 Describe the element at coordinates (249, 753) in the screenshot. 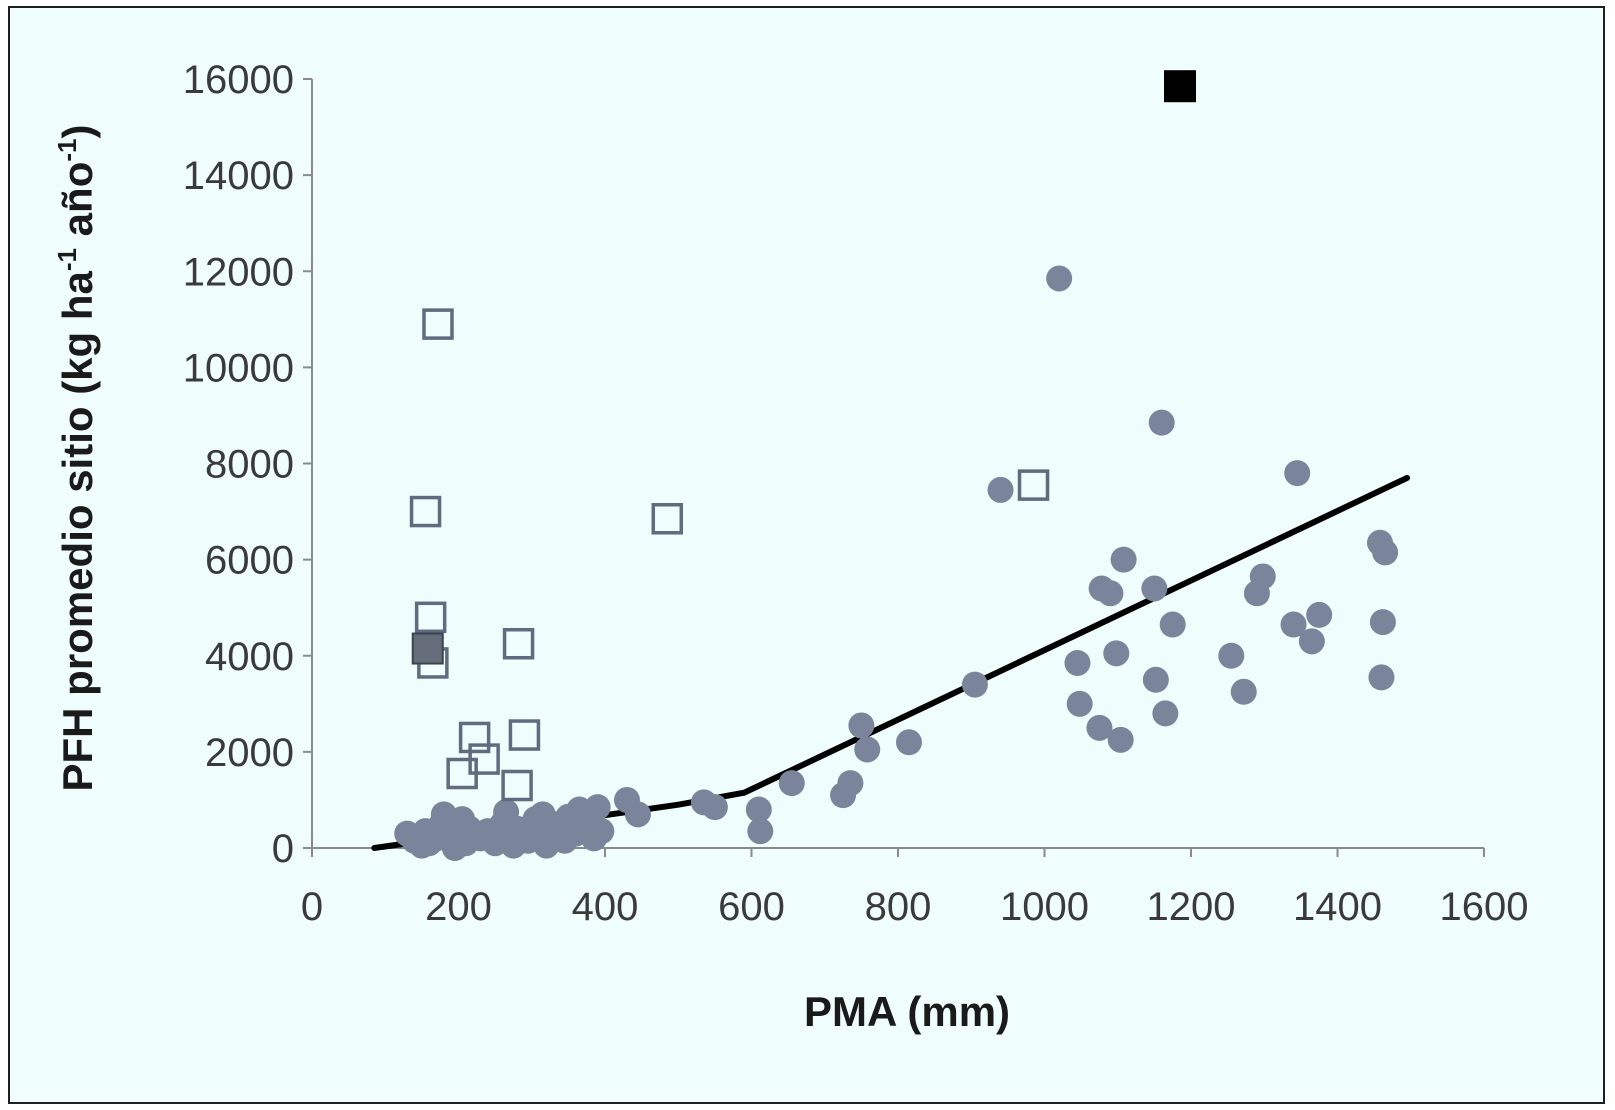

I see `y-tick-label: 2000` at that location.